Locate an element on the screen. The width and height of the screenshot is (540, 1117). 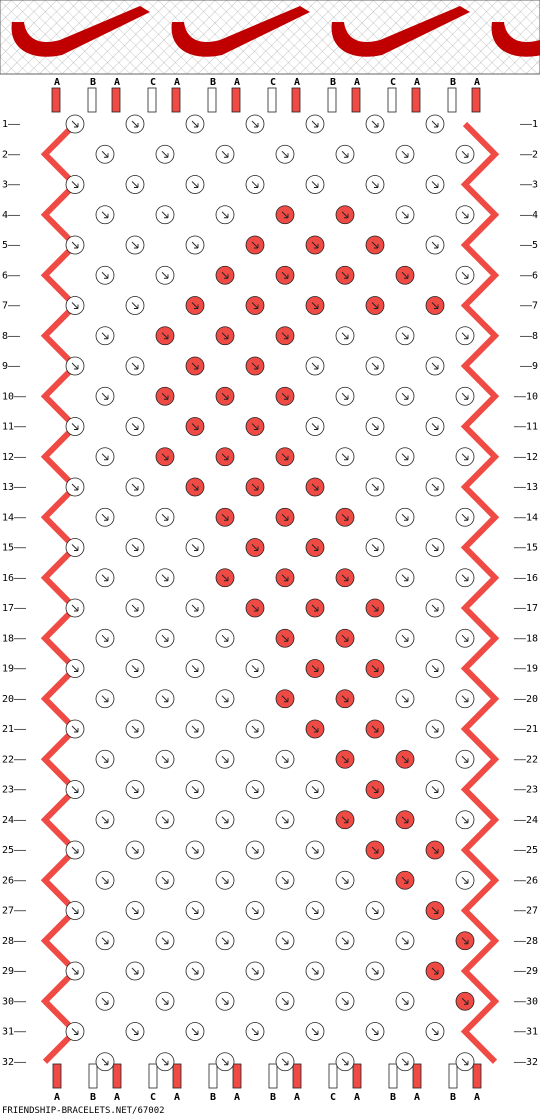
row-label-right: ——2 is located at coordinates (529, 154).